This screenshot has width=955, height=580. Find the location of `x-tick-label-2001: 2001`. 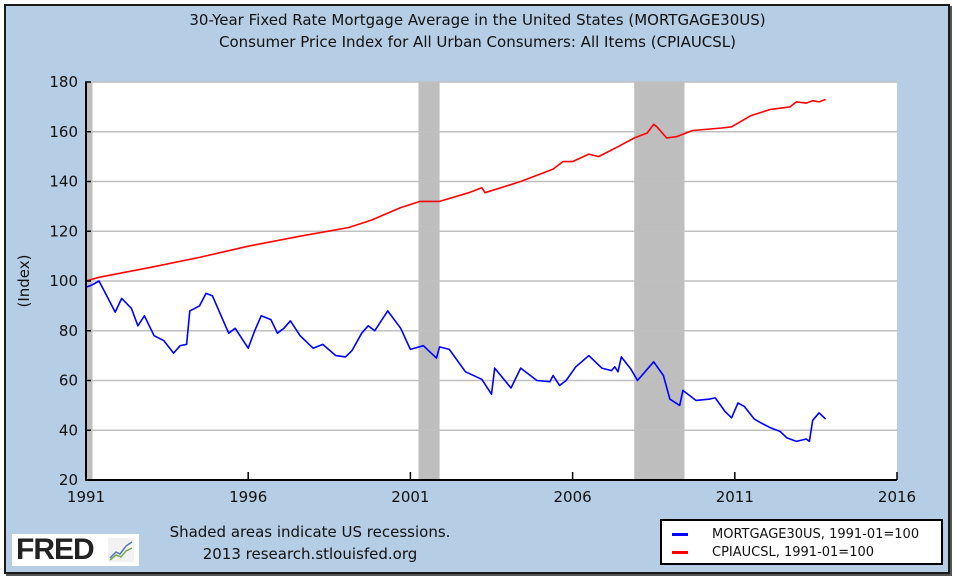

x-tick-label-2001: 2001 is located at coordinates (410, 497).